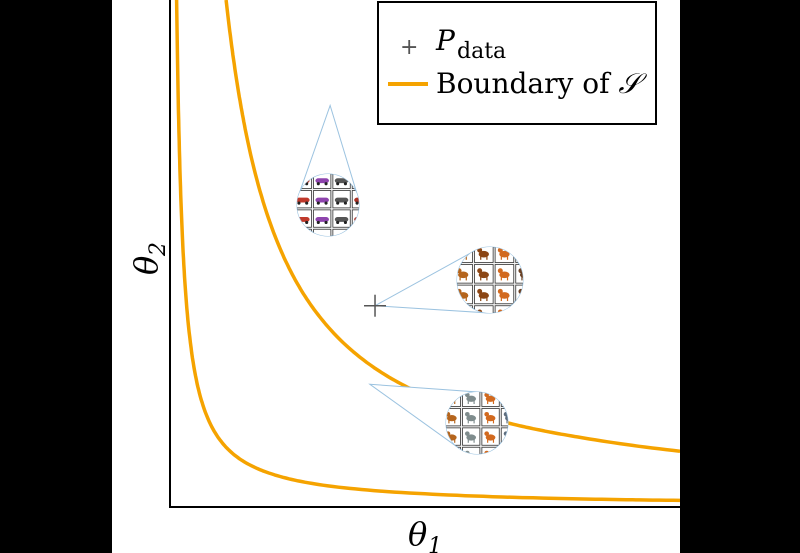  Describe the element at coordinates (527, 83) in the screenshot. I see `legend-boundary-label-main: Boundary of` at that location.